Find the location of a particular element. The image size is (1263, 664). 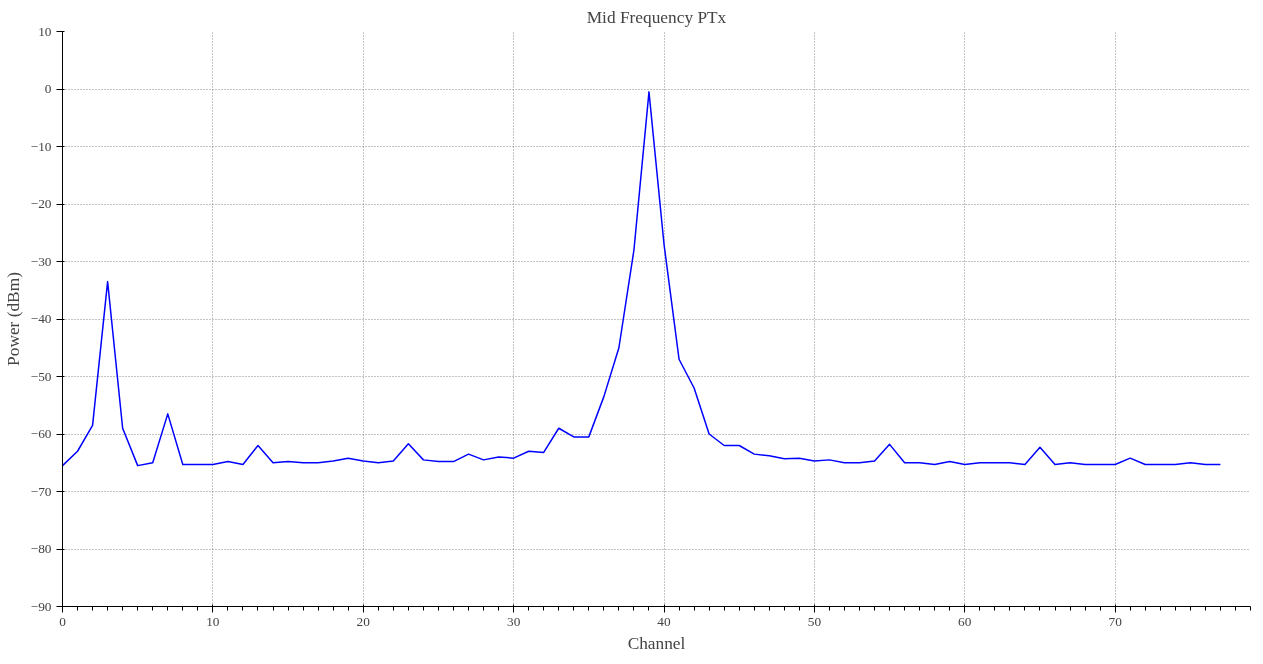

x-tick-label: 70 is located at coordinates (1115, 621).